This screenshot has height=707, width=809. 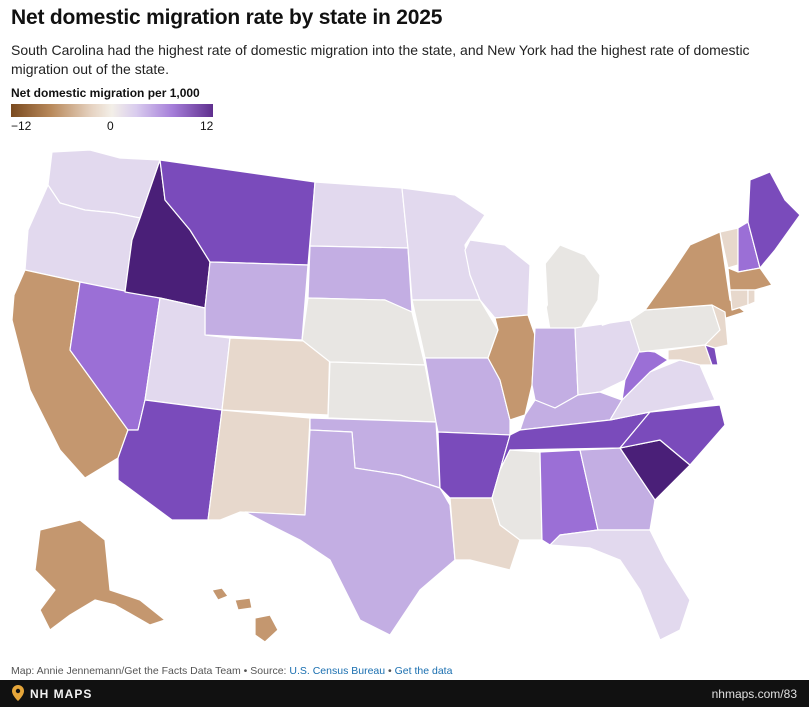 I want to click on state-texas, so click(x=350, y=532).